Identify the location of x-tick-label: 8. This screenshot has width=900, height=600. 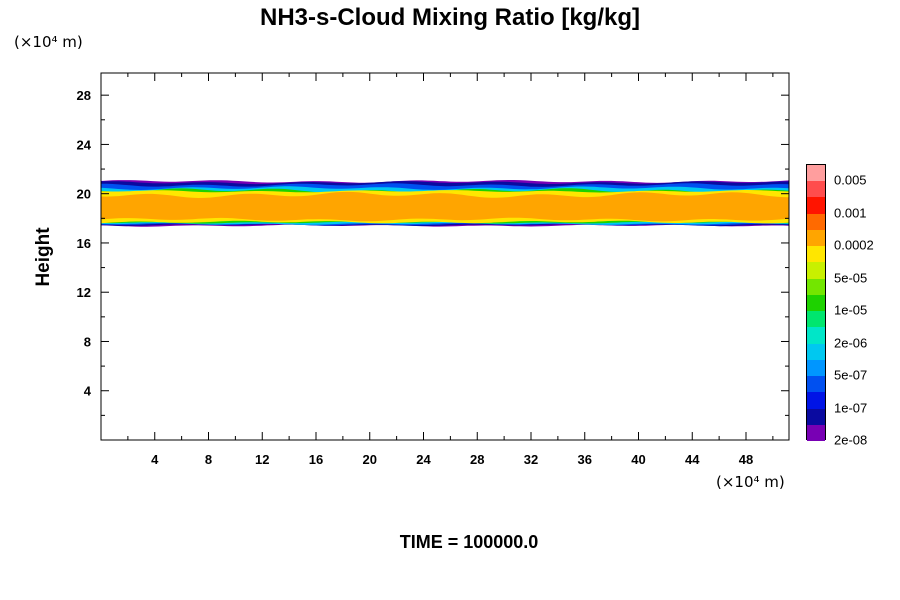
(208, 459).